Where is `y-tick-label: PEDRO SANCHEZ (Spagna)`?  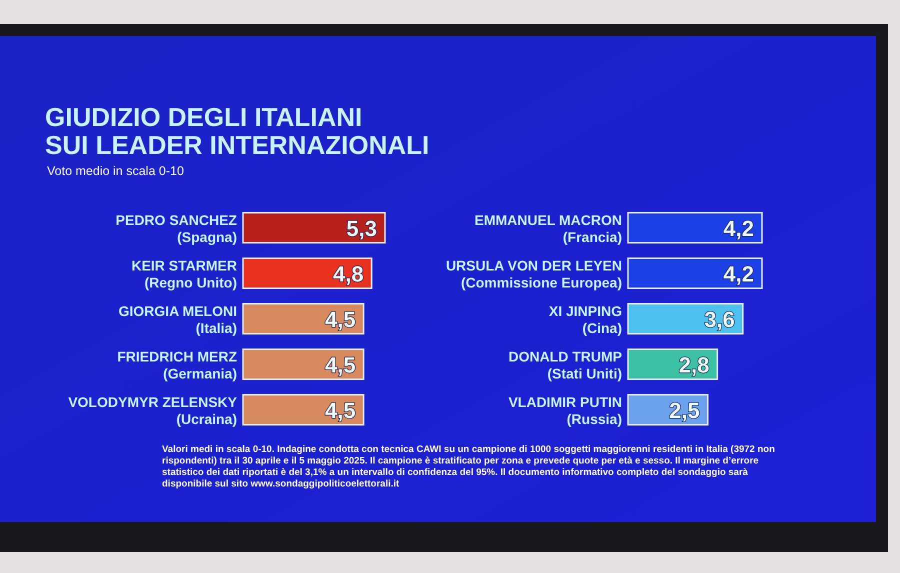
y-tick-label: PEDRO SANCHEZ (Spagna) is located at coordinates (177, 228).